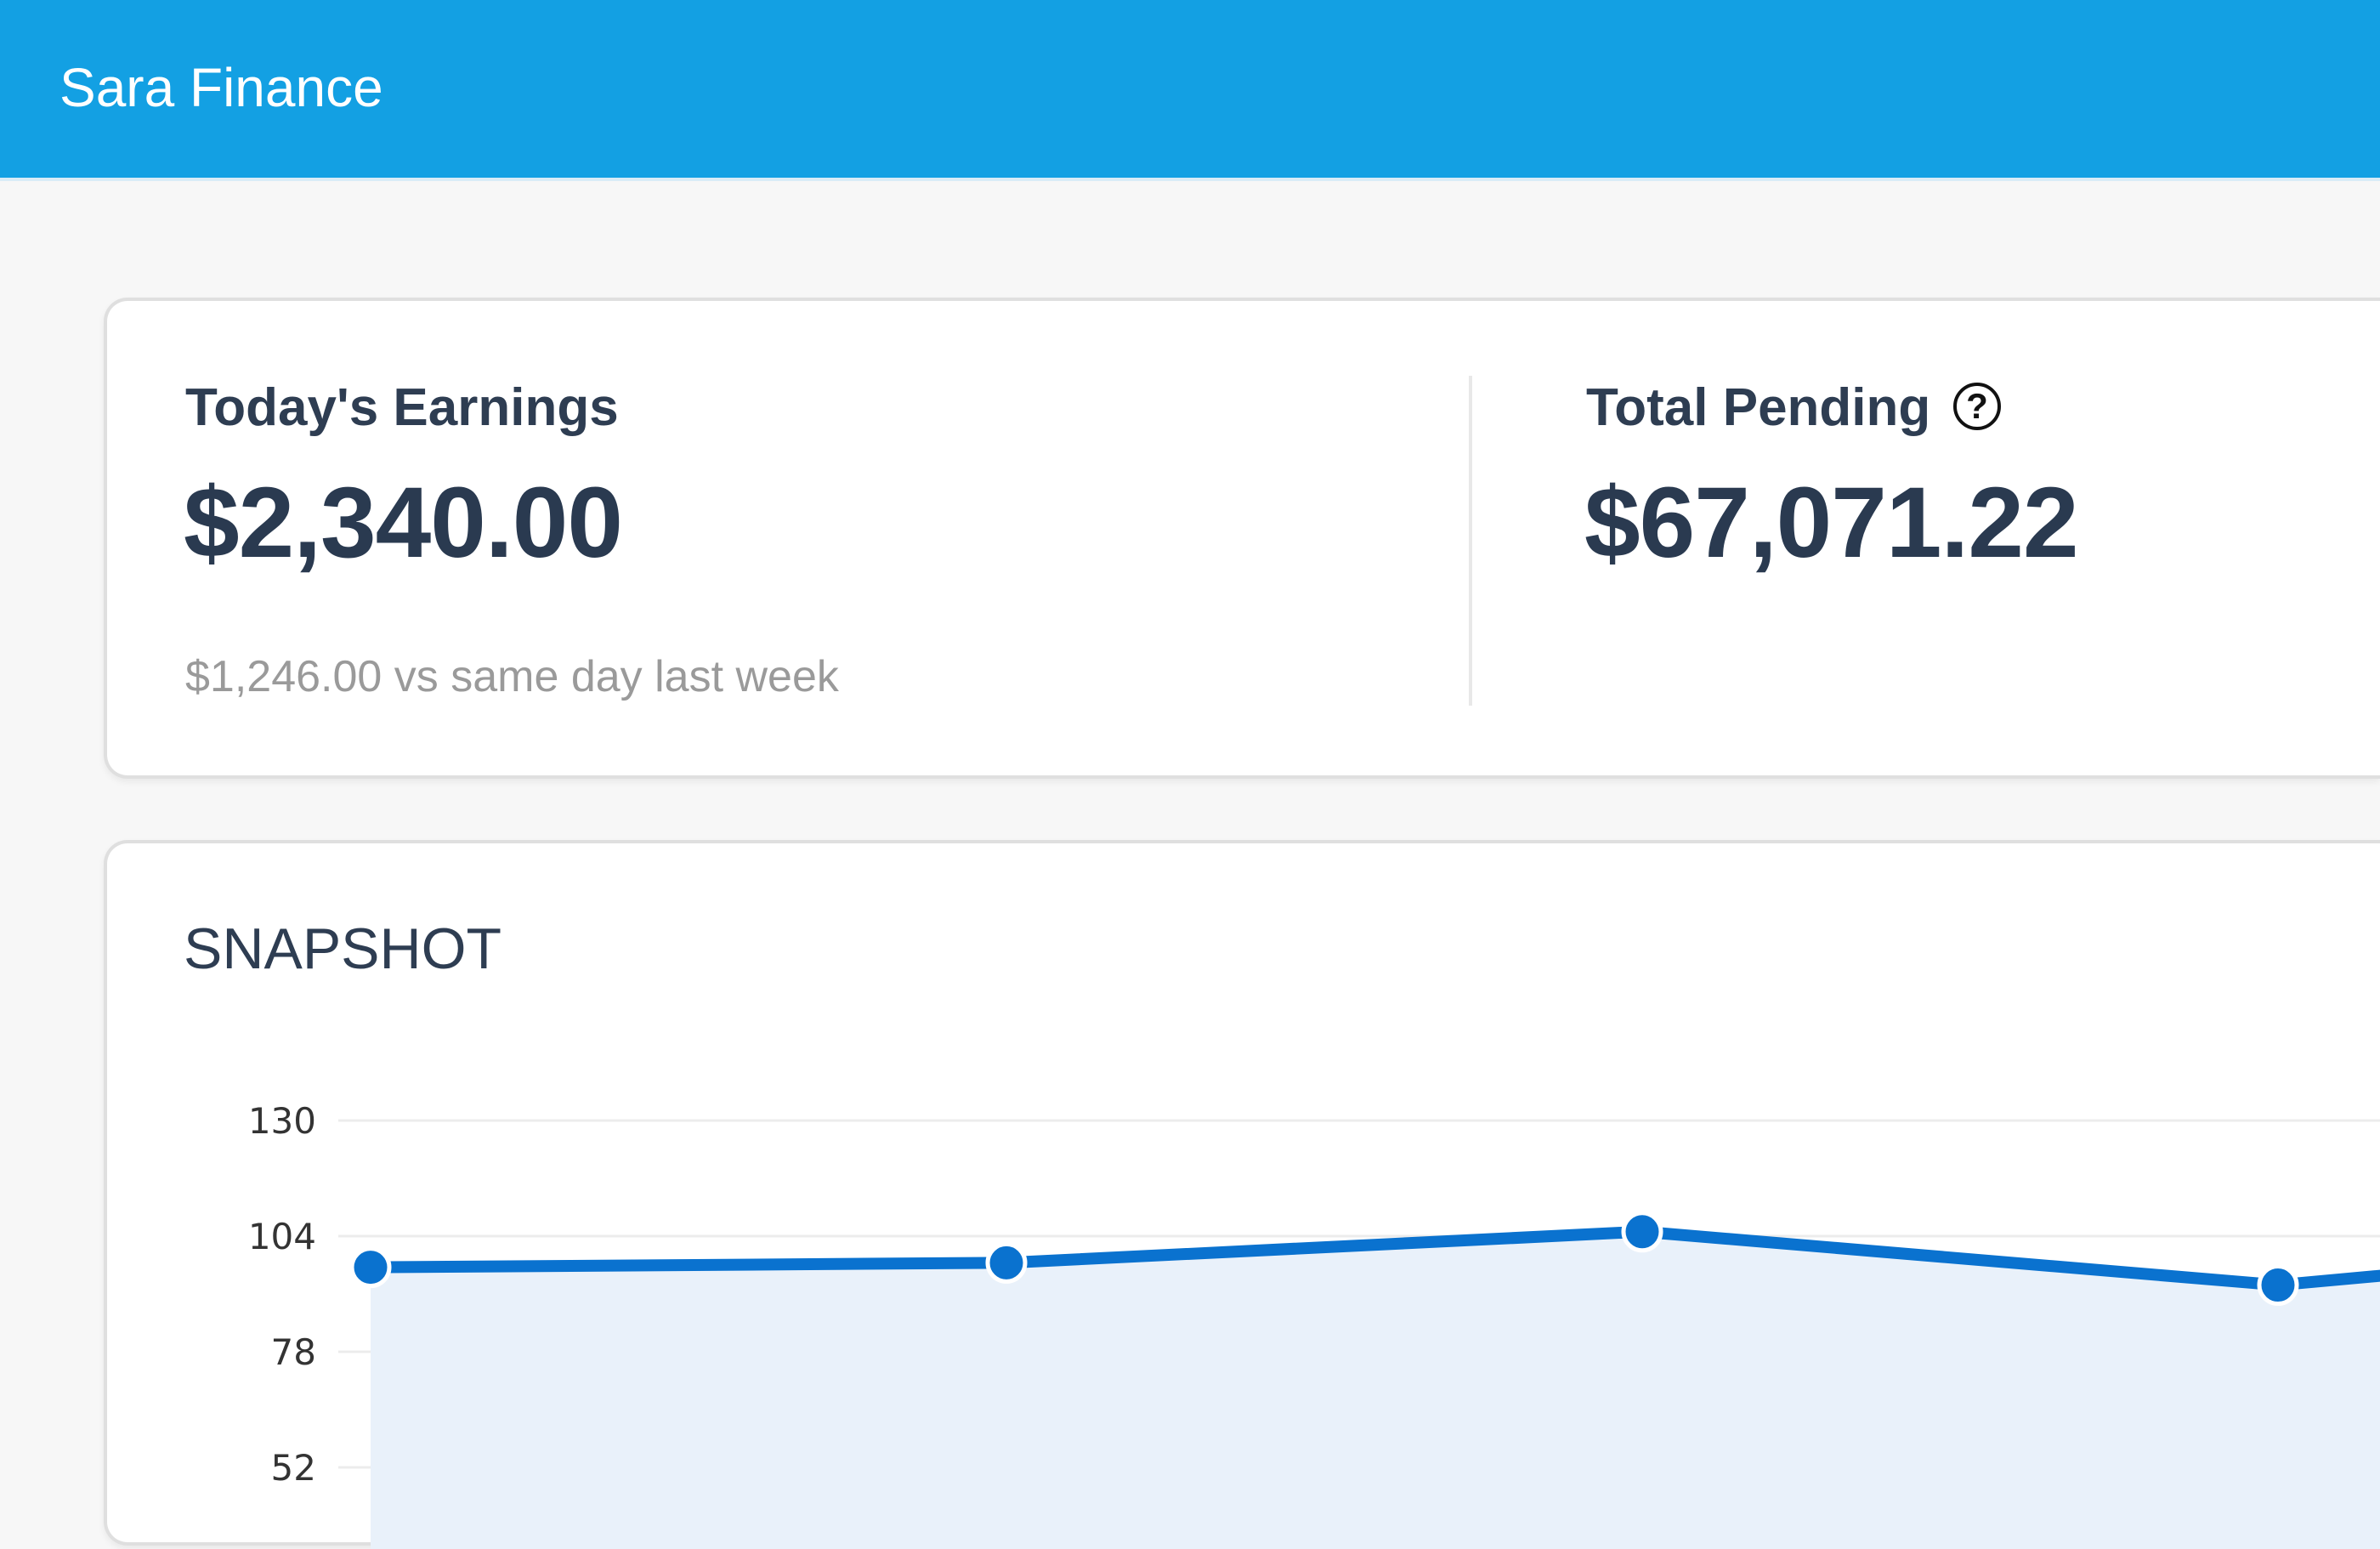 This screenshot has height=1549, width=2380. I want to click on snapshot-title: SNAPSHOT, so click(343, 948).